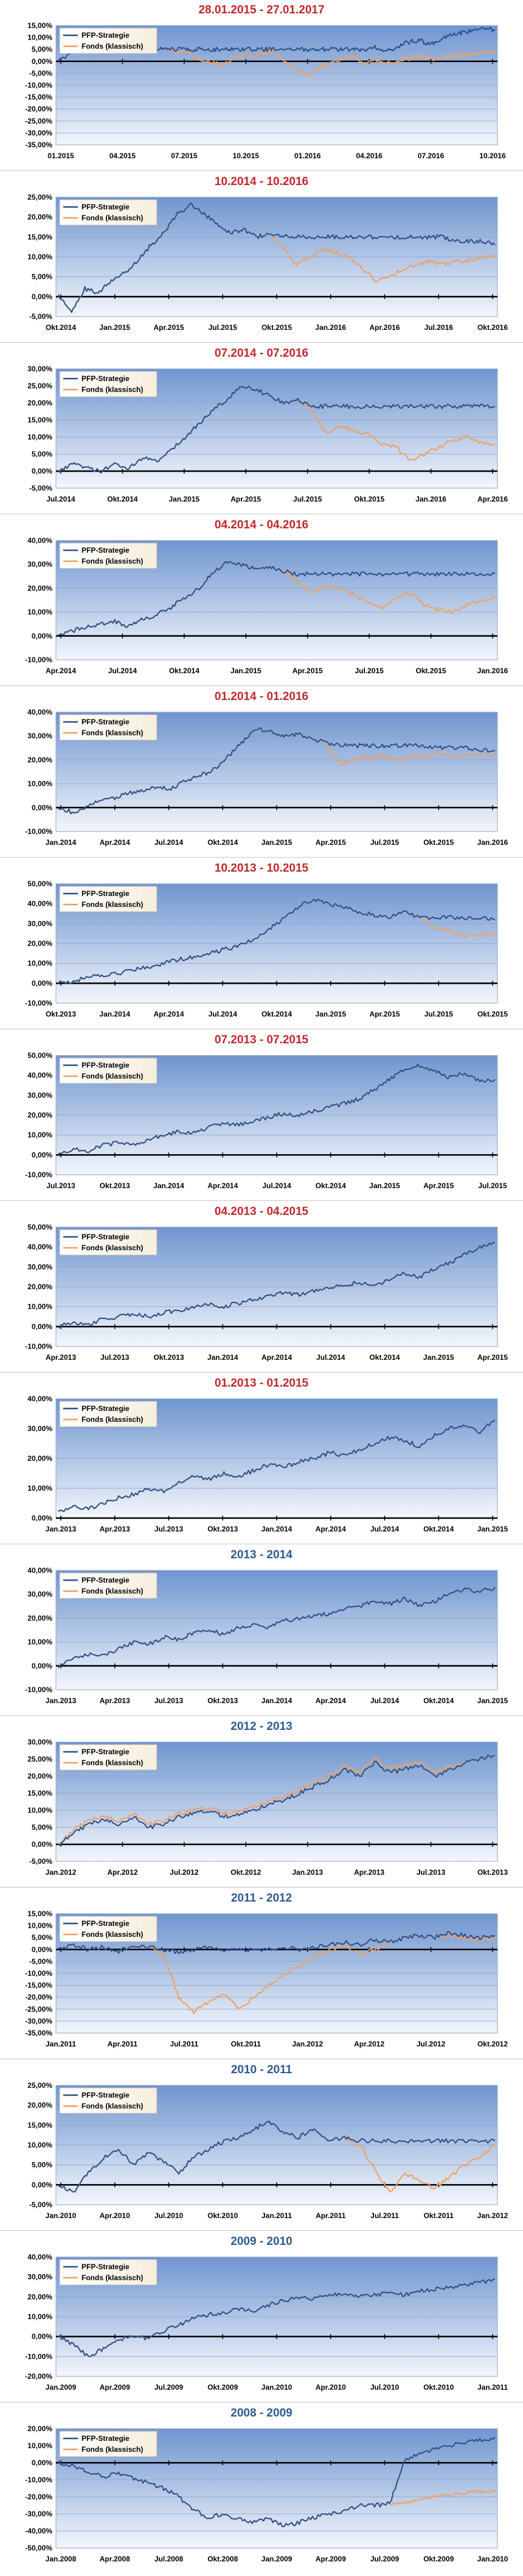 This screenshot has height=2576, width=523. What do you see at coordinates (261, 353) in the screenshot?
I see `chart-title: 07.2014 - 07.2016` at bounding box center [261, 353].